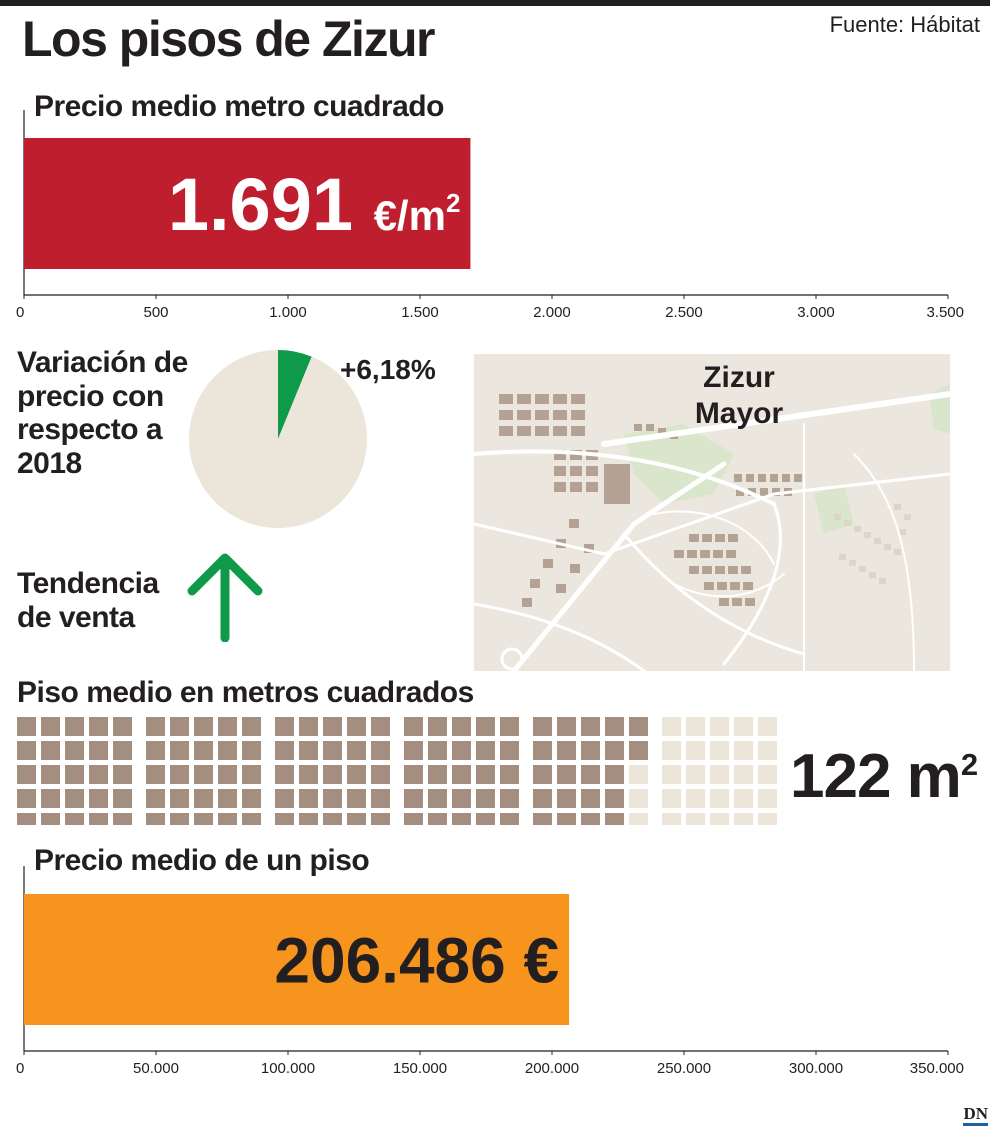 Image resolution: width=990 pixels, height=1128 pixels. Describe the element at coordinates (271, 204) in the screenshot. I see `price-m2-bar-value-number: 1.691` at that location.